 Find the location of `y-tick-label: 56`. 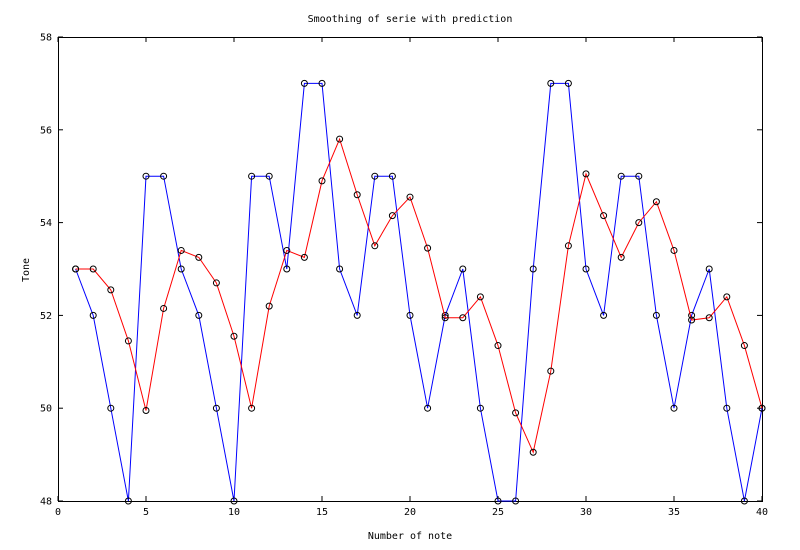

y-tick-label: 56 is located at coordinates (46, 130).